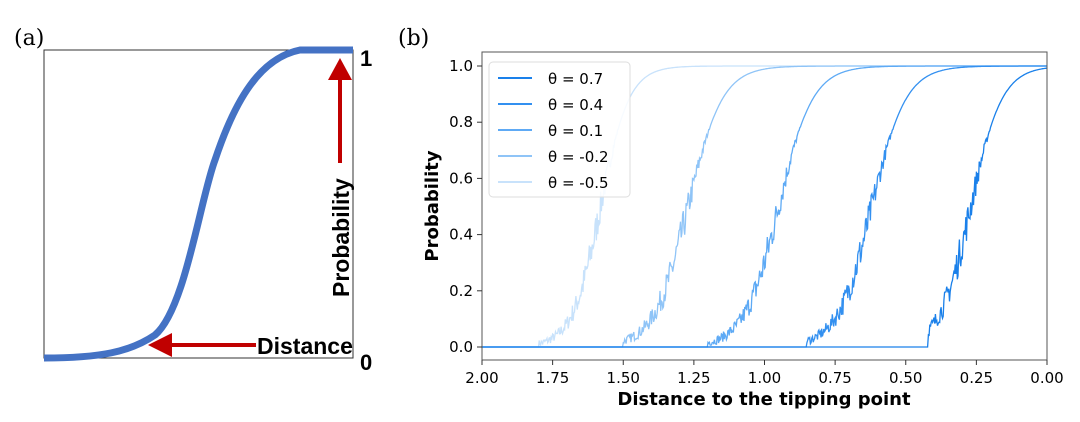 The height and width of the screenshot is (422, 1080). I want to click on panel-b-label: (b), so click(413, 38).